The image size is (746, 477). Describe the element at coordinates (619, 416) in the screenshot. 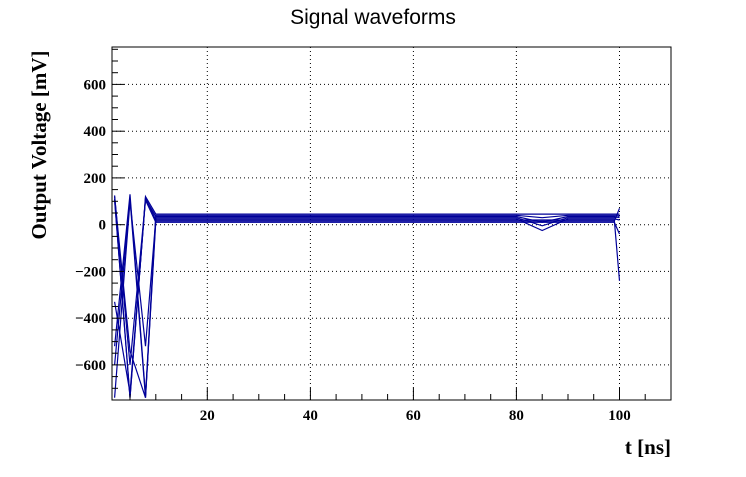

I see `x-tick-label: 100` at that location.